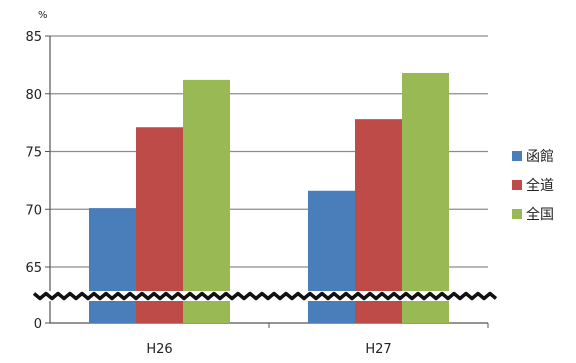  What do you see at coordinates (268, 349) in the screenshot?
I see `x-tick-labels: H26 H27` at bounding box center [268, 349].